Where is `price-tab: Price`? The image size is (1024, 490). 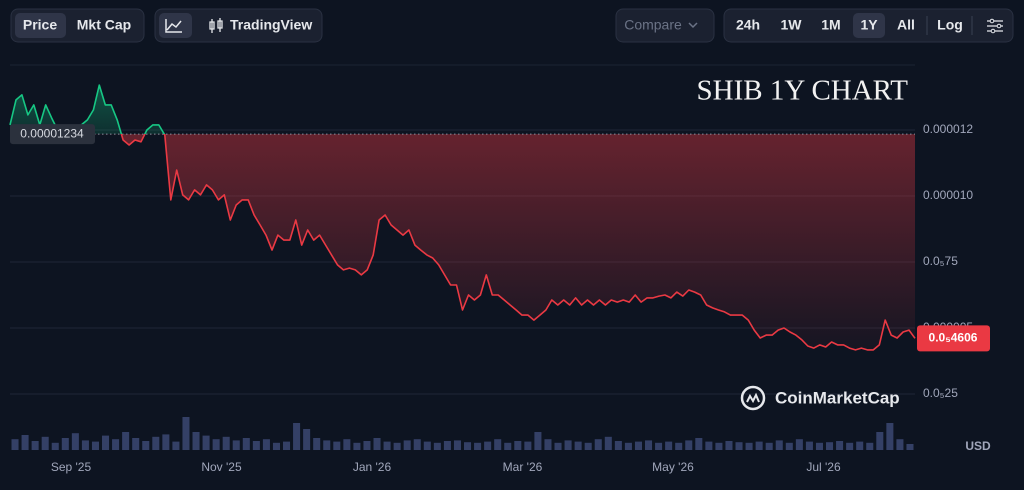 price-tab: Price is located at coordinates (40, 25).